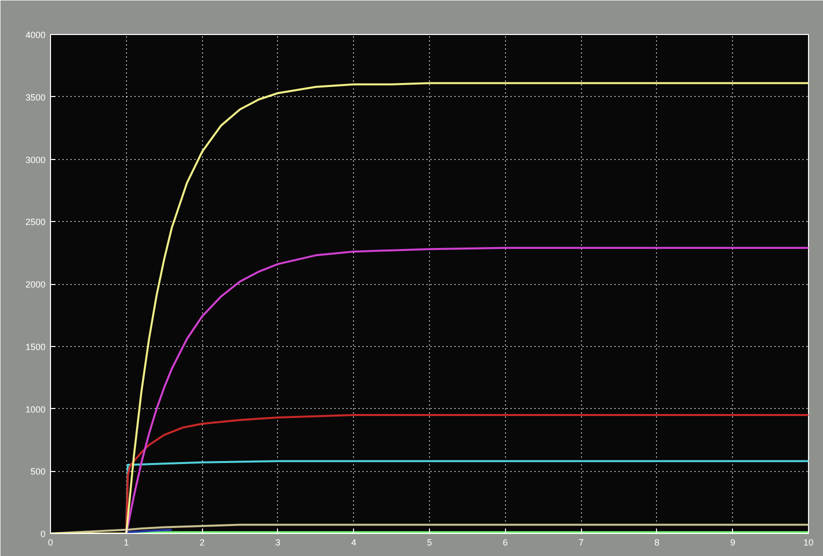  I want to click on y-tick-label: 1000, so click(35, 409).